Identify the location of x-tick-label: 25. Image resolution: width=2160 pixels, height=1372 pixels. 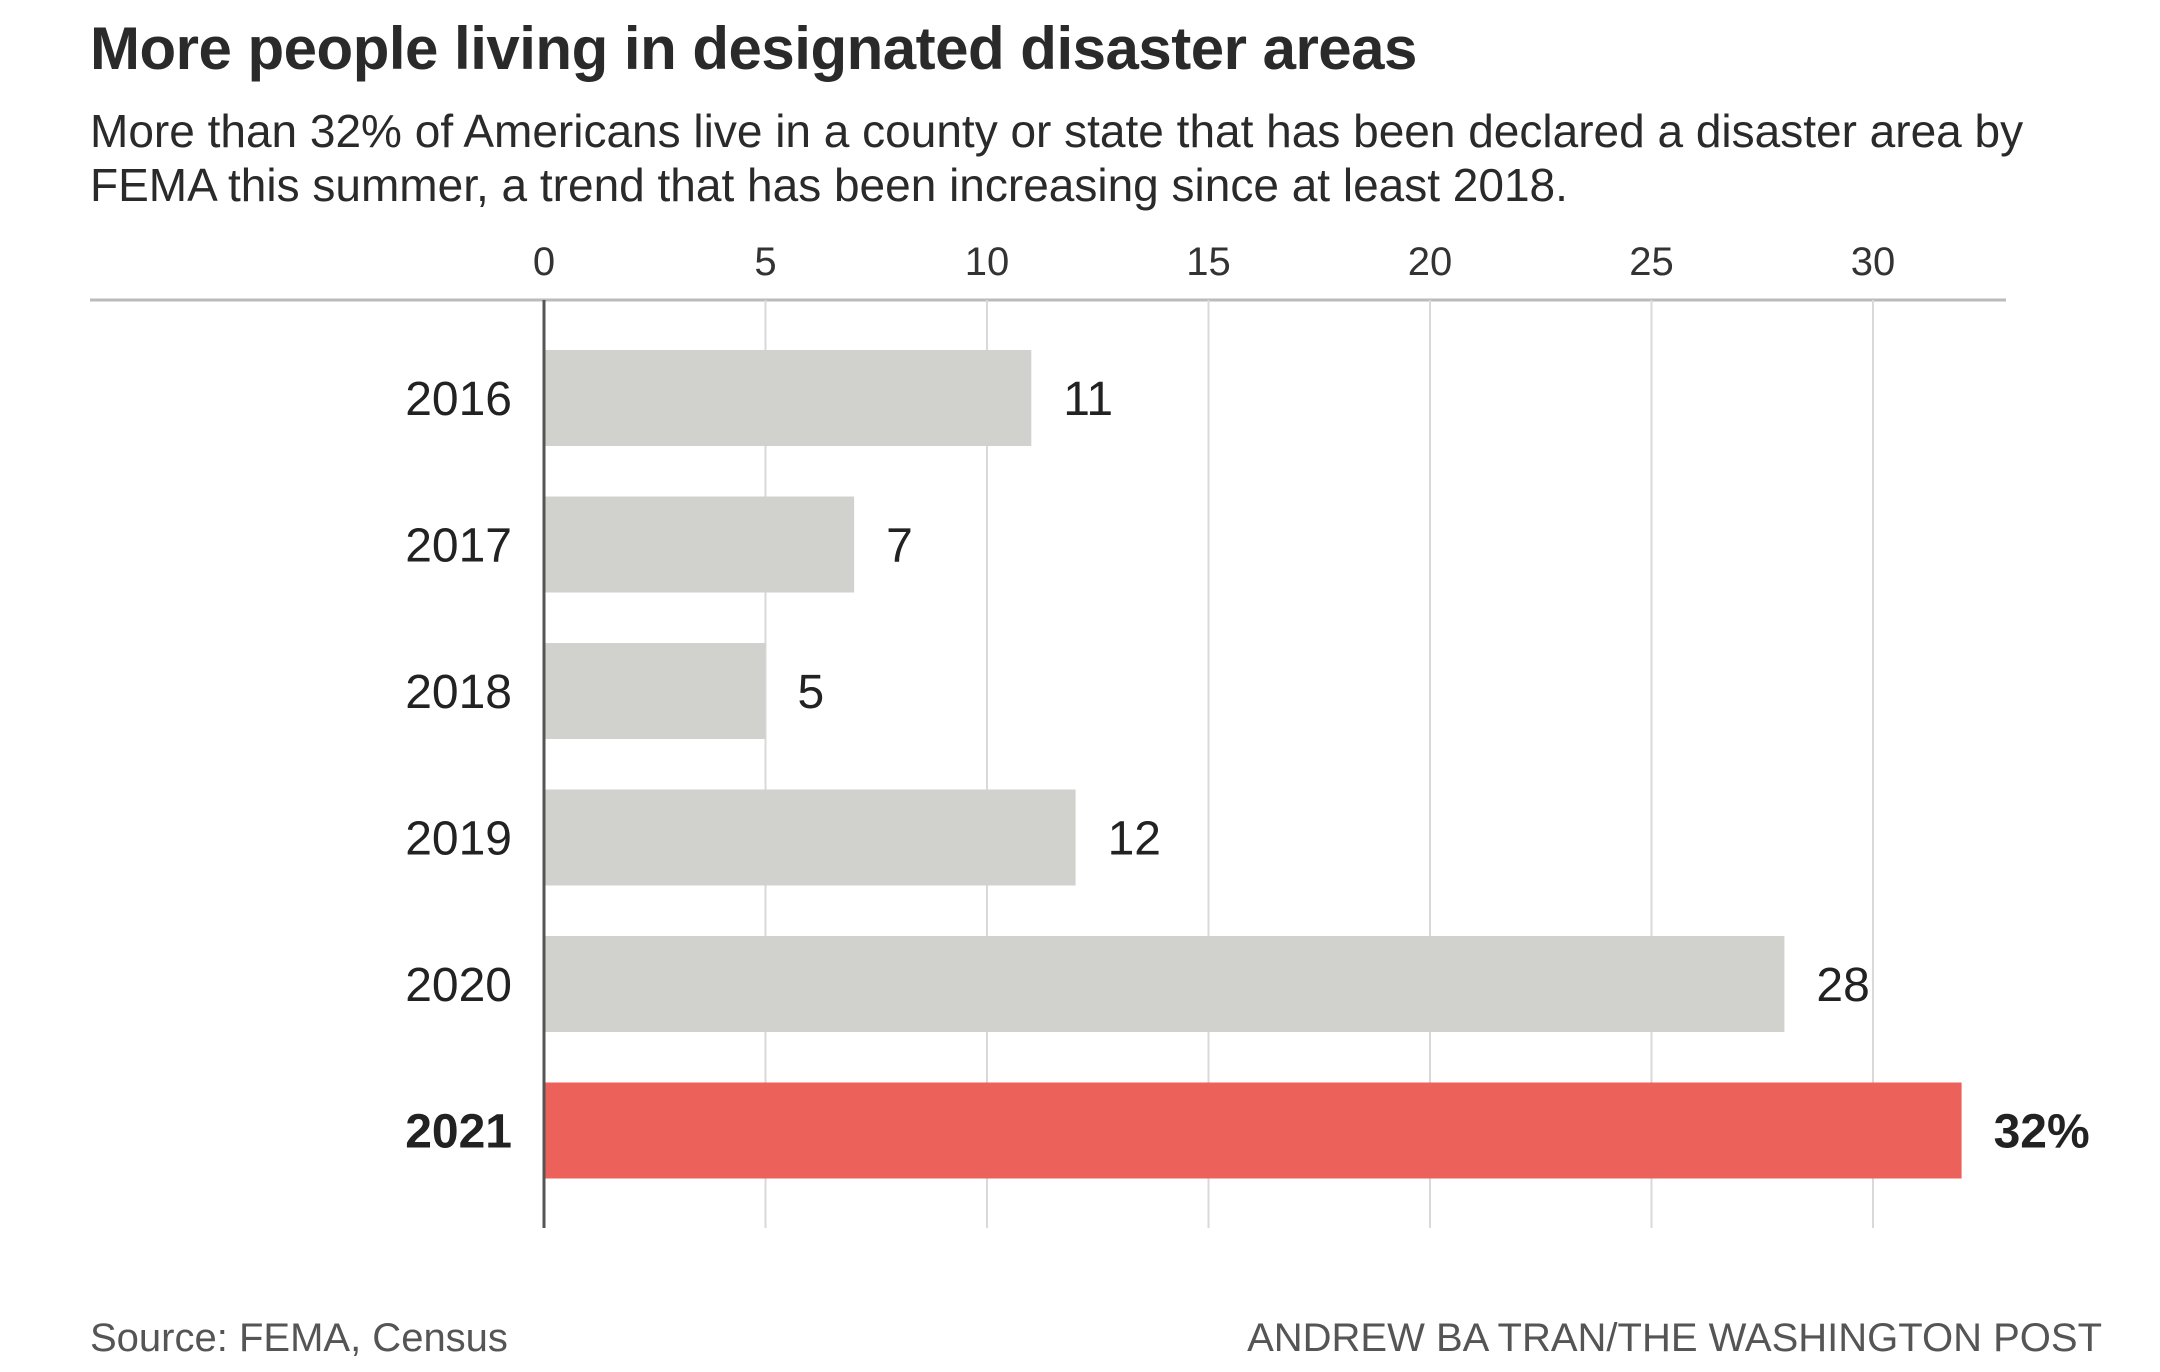
(1651, 262).